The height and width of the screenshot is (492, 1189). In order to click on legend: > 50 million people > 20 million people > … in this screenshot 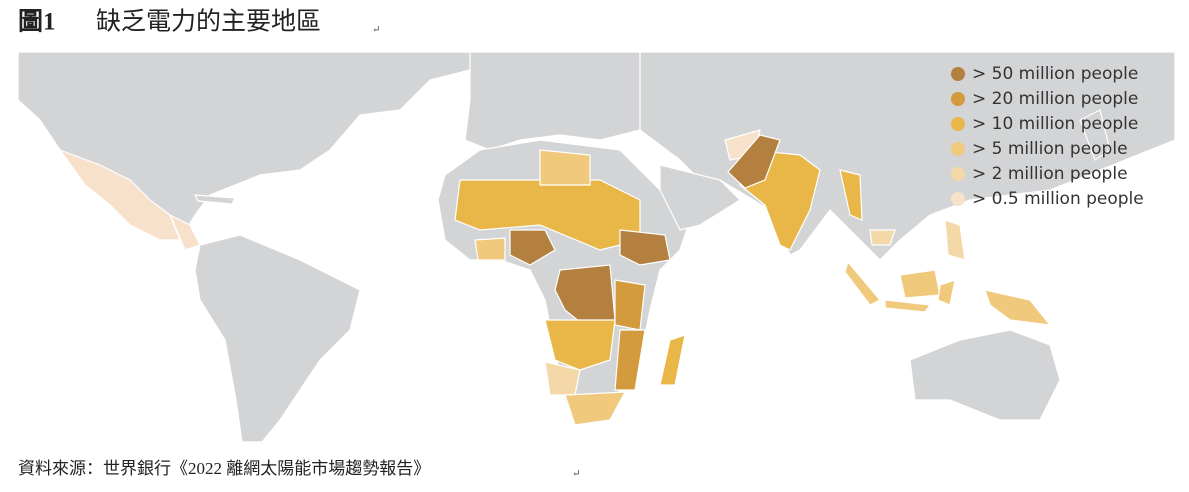, I will do `click(1047, 136)`.